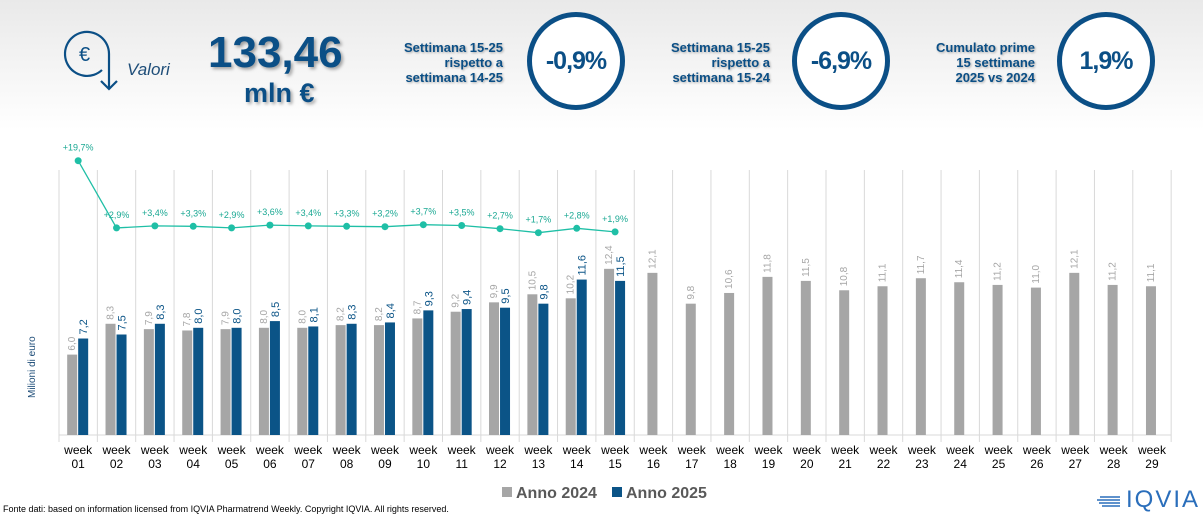 The height and width of the screenshot is (517, 1203). Describe the element at coordinates (1076, 464) in the screenshot. I see `x-tick-label: 27` at that location.